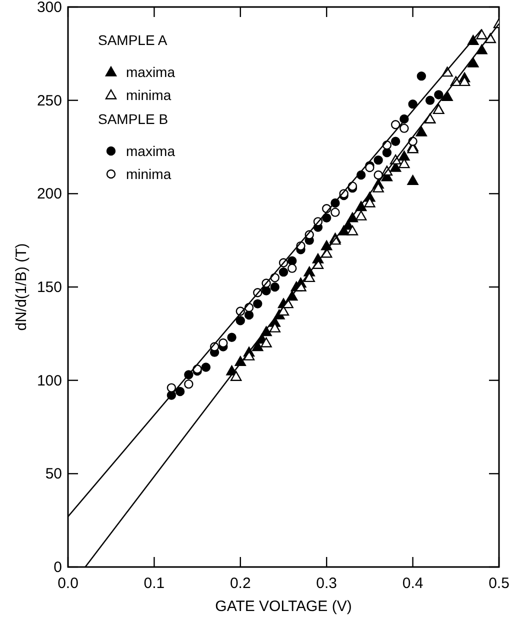 The image size is (511, 619). Describe the element at coordinates (49, 381) in the screenshot. I see `y-tick-label: 100` at that location.